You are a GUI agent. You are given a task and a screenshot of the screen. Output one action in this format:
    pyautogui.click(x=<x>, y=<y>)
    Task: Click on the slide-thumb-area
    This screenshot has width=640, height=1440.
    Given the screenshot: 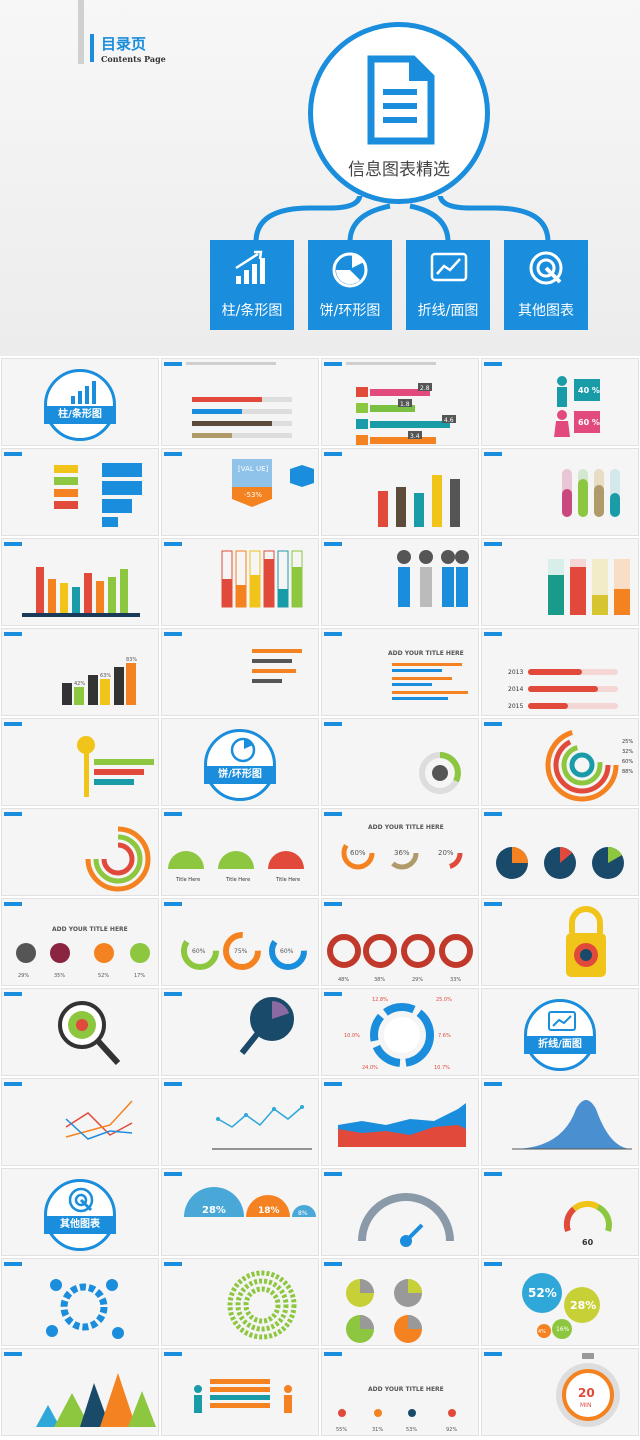 What is the action you would take?
    pyautogui.click(x=400, y=1122)
    